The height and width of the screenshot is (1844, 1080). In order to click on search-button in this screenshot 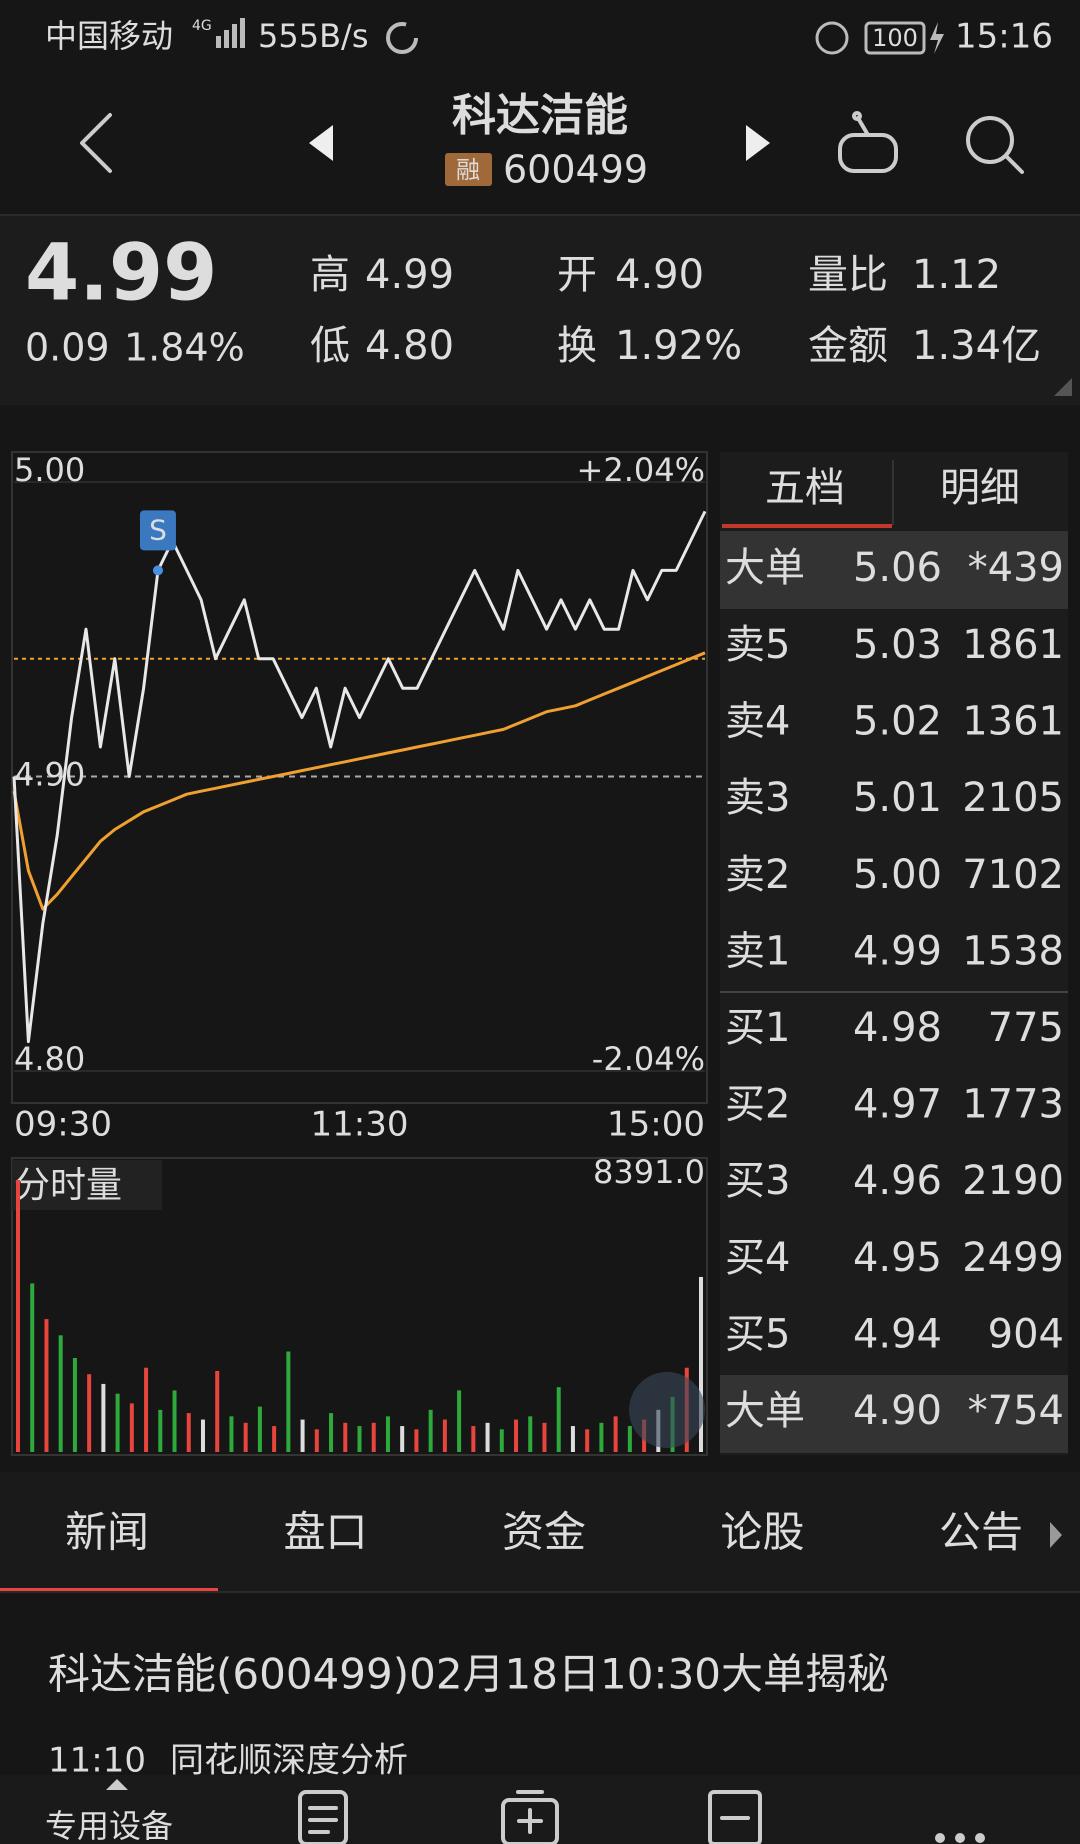, I will do `click(995, 145)`.